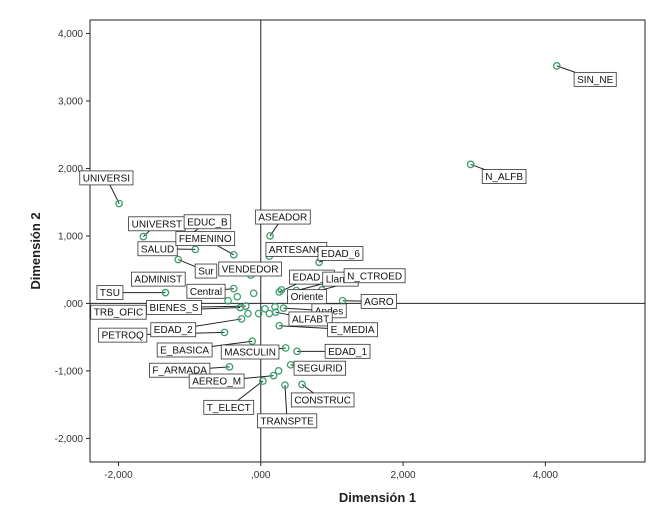  Describe the element at coordinates (174, 308) in the screenshot. I see `point-label-text: BIENES_S` at that location.